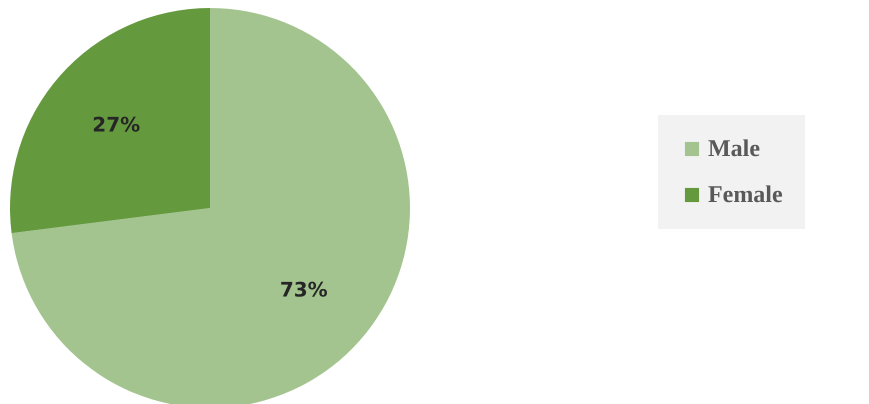 The image size is (869, 404). What do you see at coordinates (304, 290) in the screenshot?
I see `data-label: 73%` at bounding box center [304, 290].